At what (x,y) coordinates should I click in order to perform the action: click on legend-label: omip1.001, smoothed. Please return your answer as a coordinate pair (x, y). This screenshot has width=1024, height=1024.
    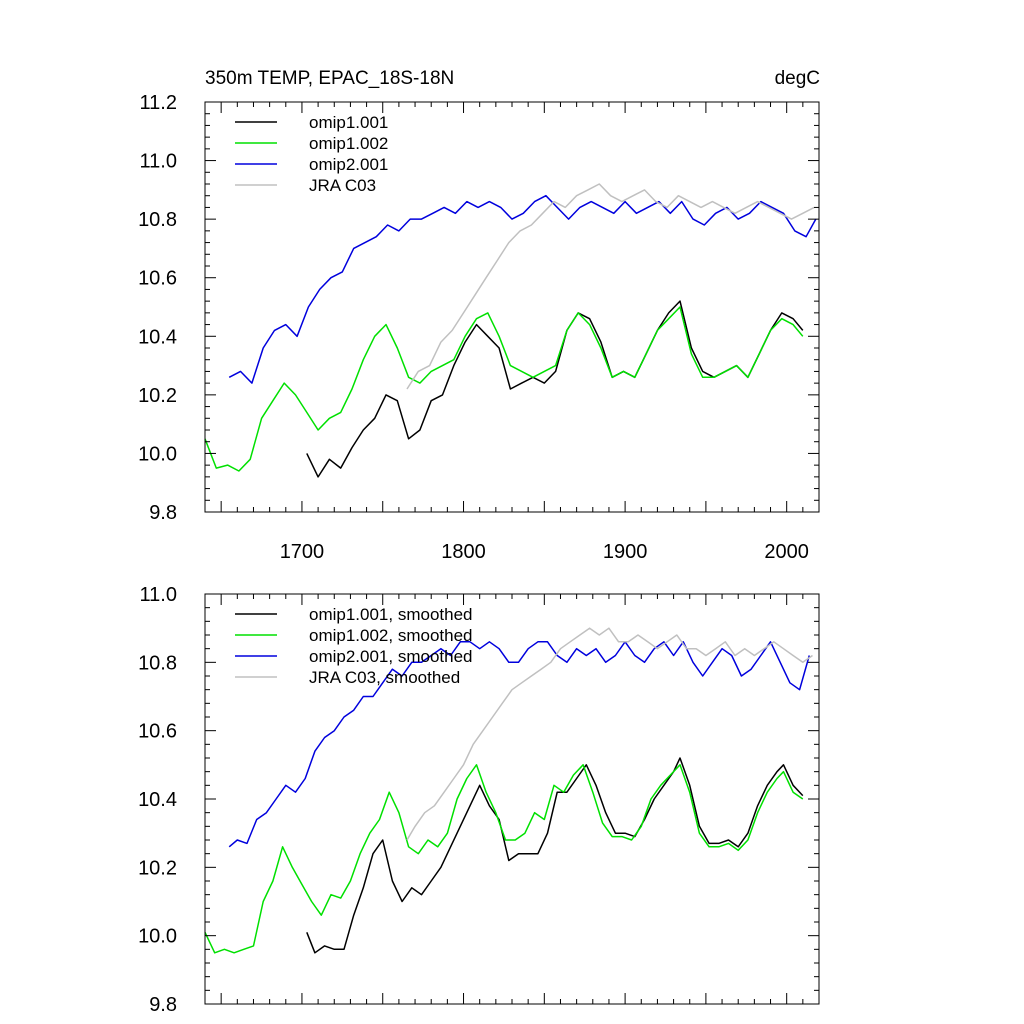
    Looking at the image, I should click on (391, 614).